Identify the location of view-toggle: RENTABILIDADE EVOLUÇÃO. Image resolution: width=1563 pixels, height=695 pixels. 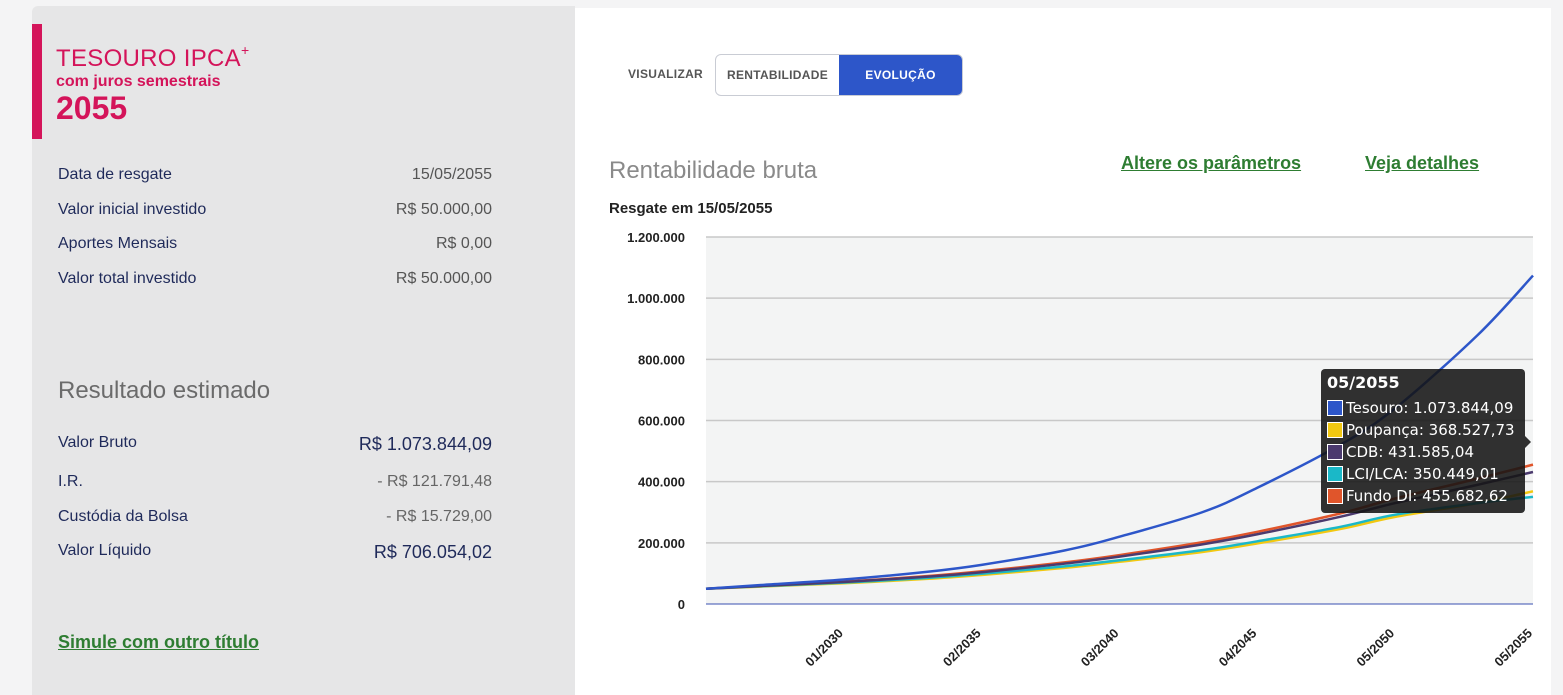
(839, 75).